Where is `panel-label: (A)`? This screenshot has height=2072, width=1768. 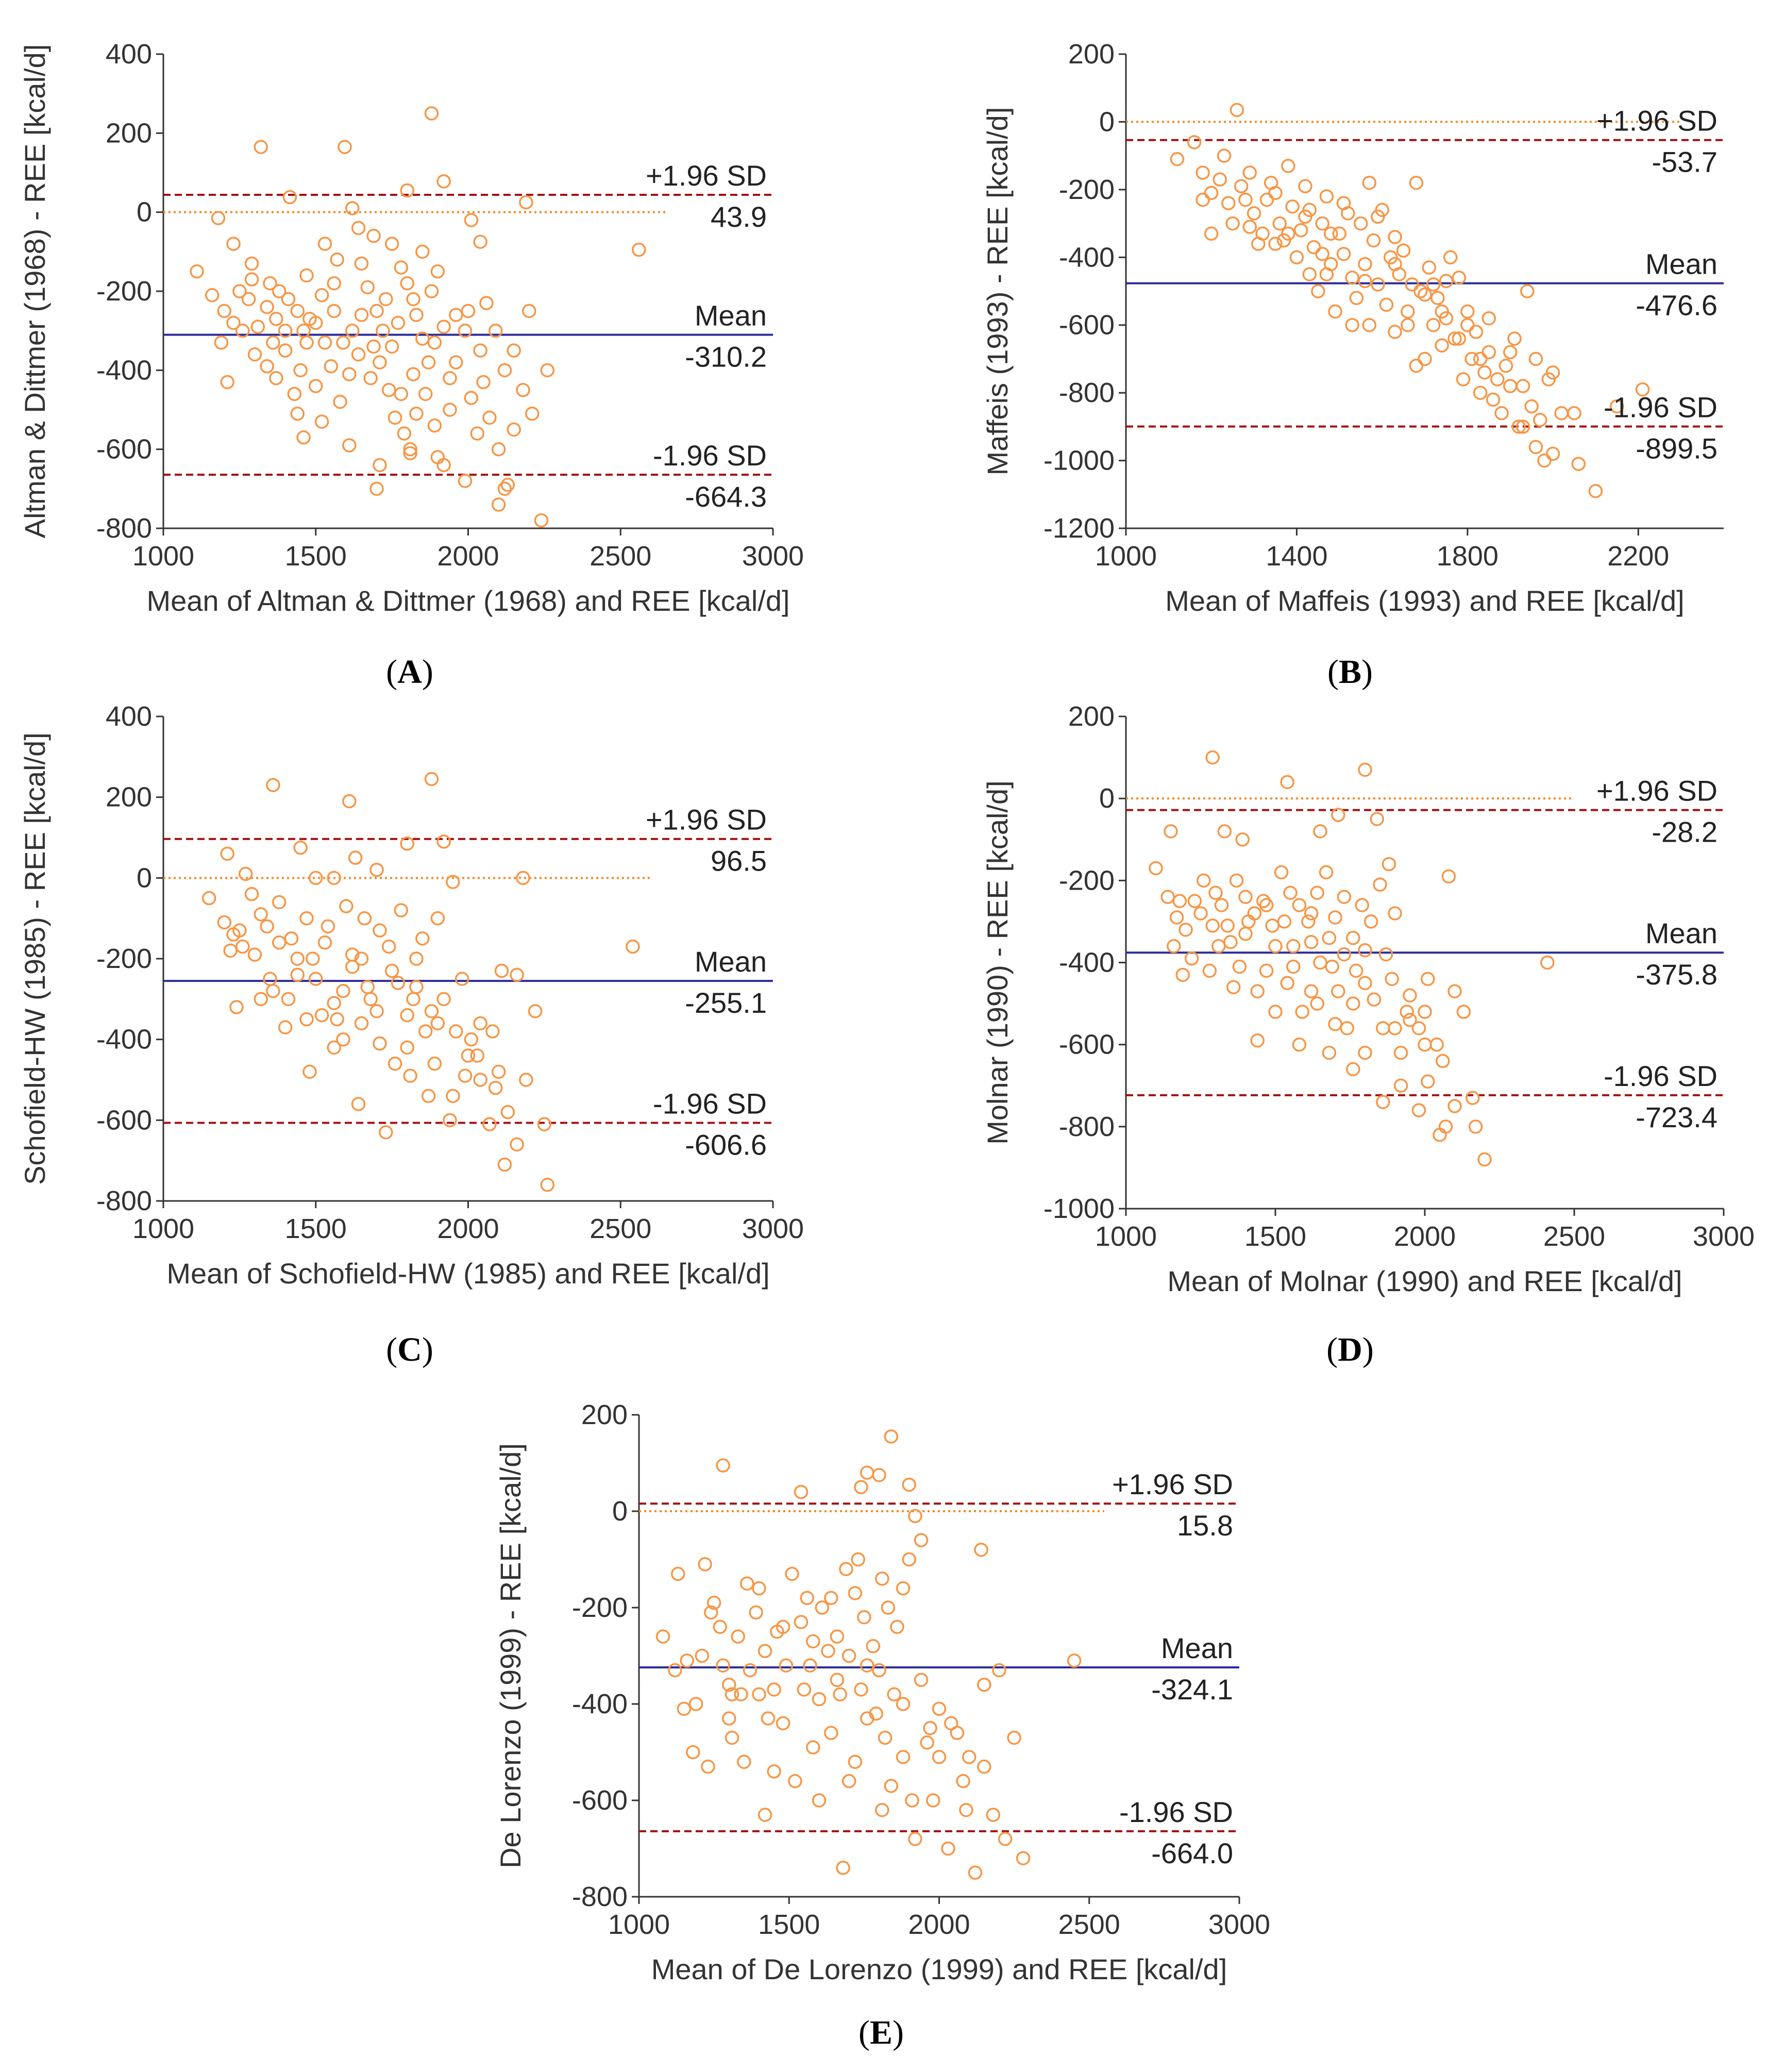 panel-label: (A) is located at coordinates (409, 672).